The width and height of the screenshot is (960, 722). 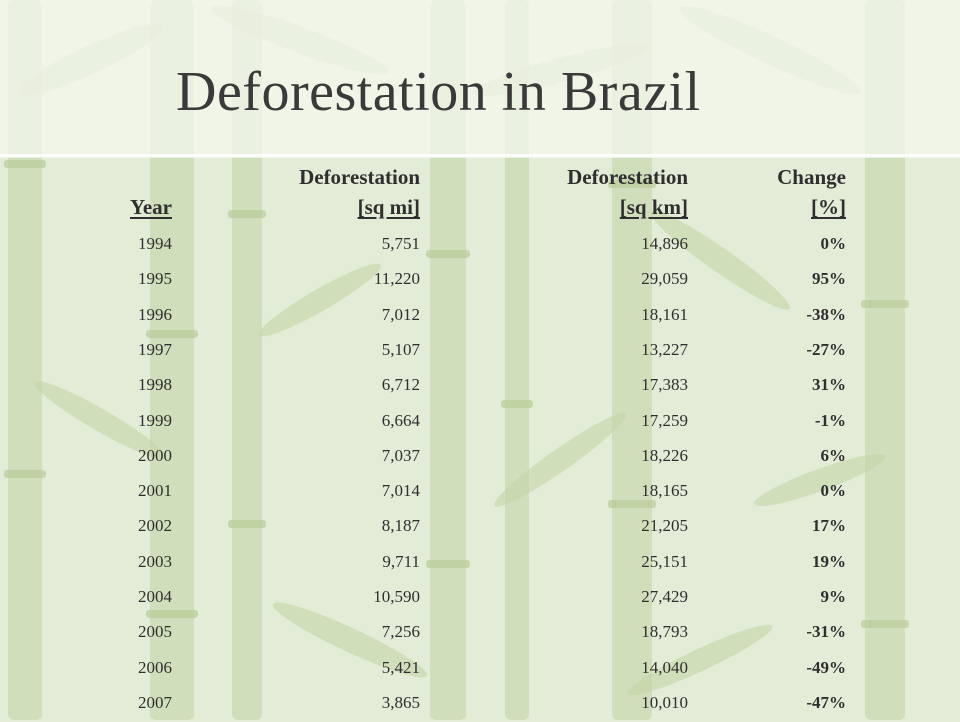 I want to click on cell-year: 1996, so click(x=155, y=314).